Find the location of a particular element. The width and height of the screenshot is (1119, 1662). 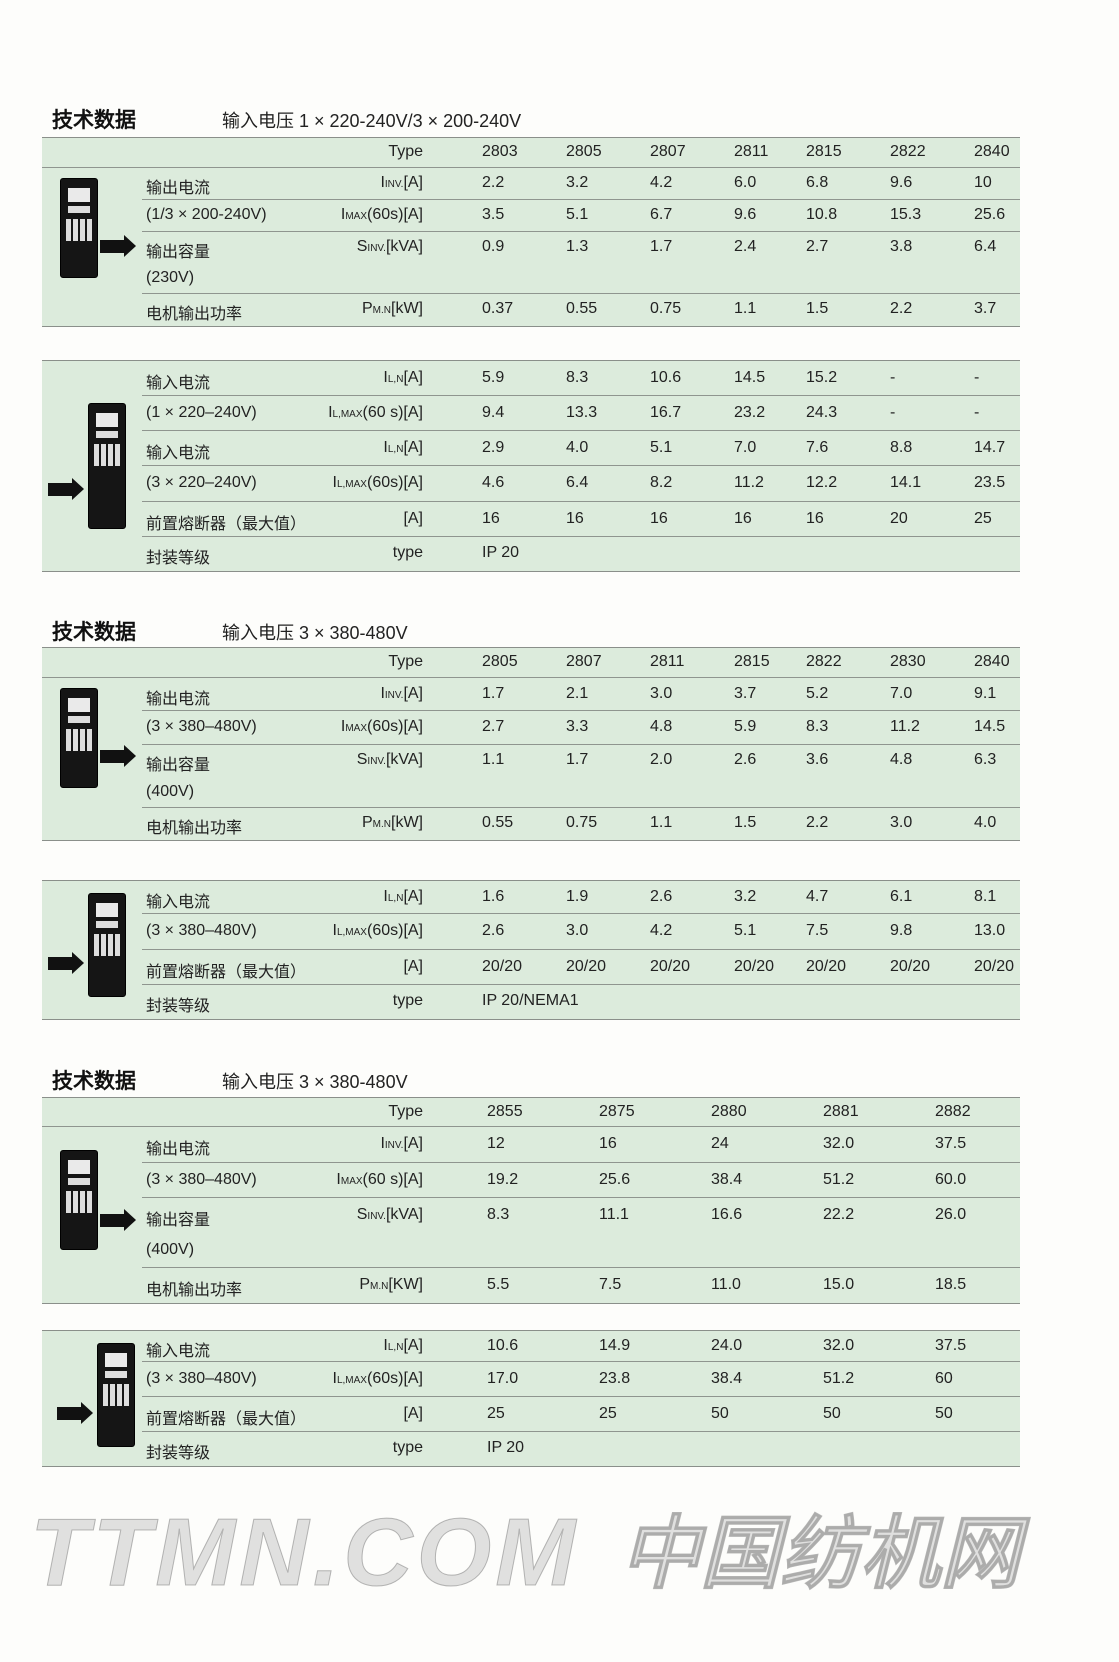

cell-value: 6.0 is located at coordinates (745, 182).